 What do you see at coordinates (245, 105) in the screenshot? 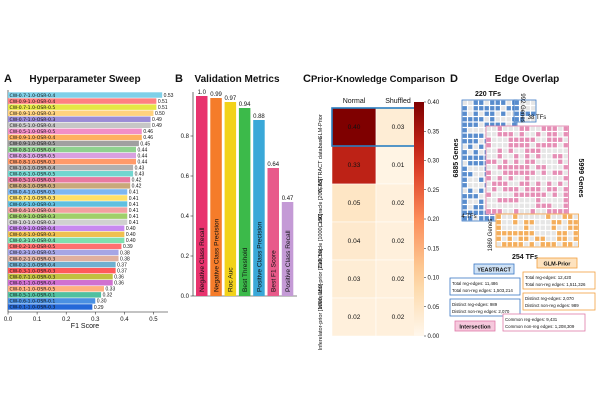
I see `panel-b-value-label: 0.94` at bounding box center [245, 105].